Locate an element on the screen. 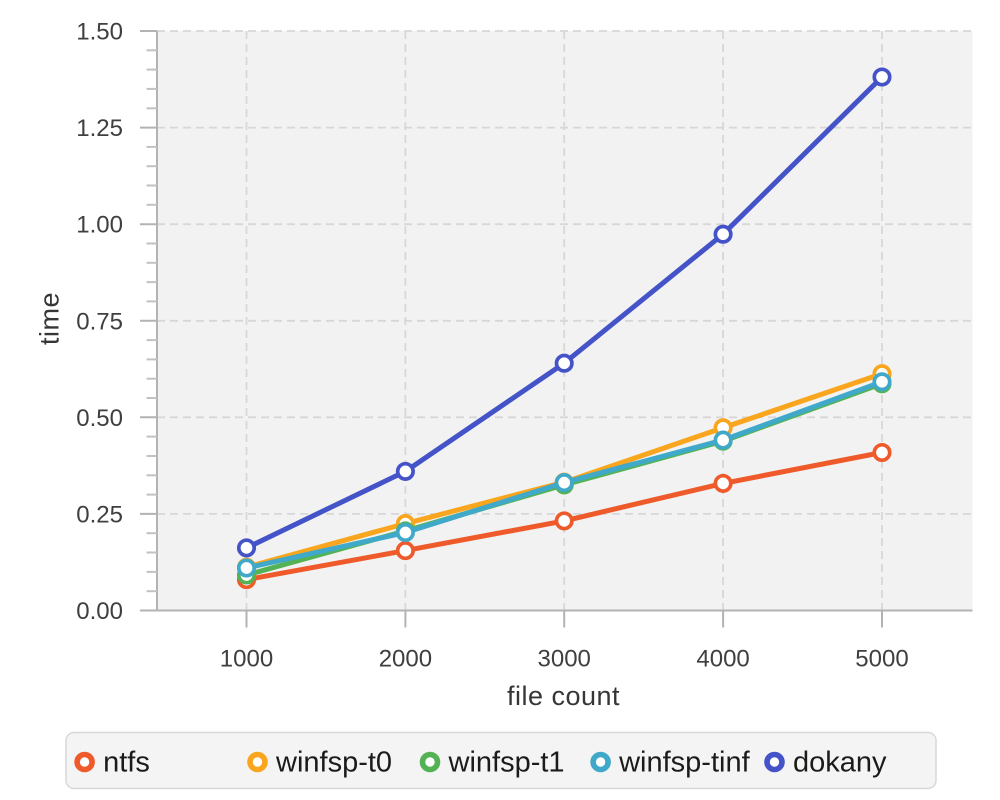 The image size is (1000, 800). svg-text: 3000 is located at coordinates (564, 659).